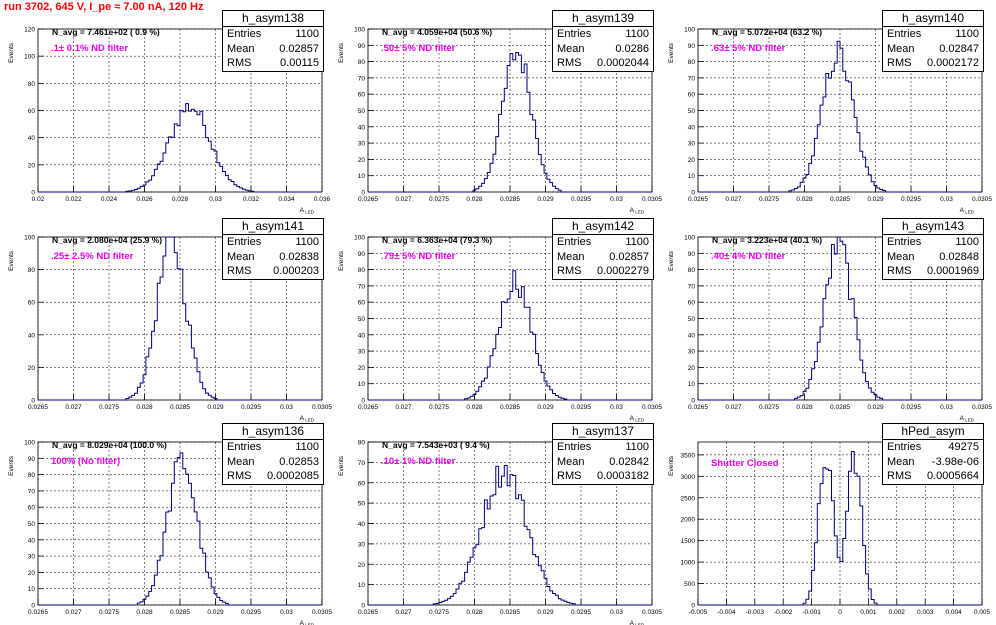 This screenshot has height=625, width=996. What do you see at coordinates (637, 211) in the screenshot?
I see `x-axis-label: A LED` at bounding box center [637, 211].